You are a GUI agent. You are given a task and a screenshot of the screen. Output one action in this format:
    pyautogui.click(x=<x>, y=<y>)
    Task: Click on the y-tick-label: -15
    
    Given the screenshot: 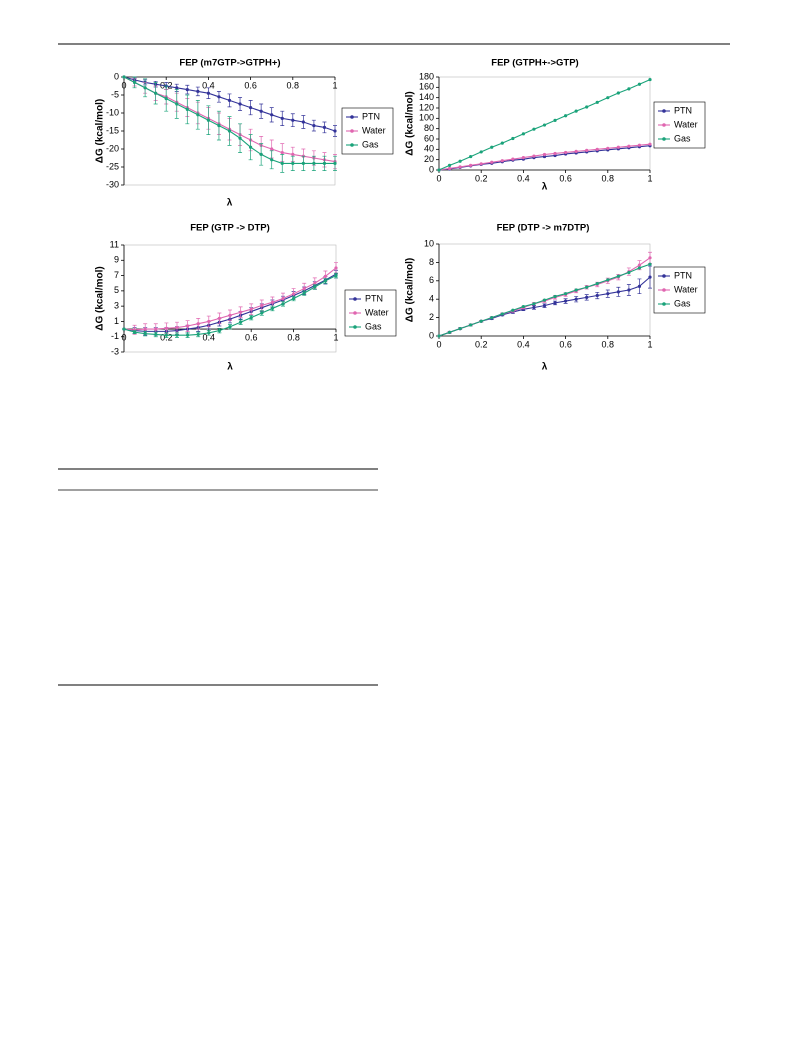 What is the action you would take?
    pyautogui.click(x=112, y=130)
    